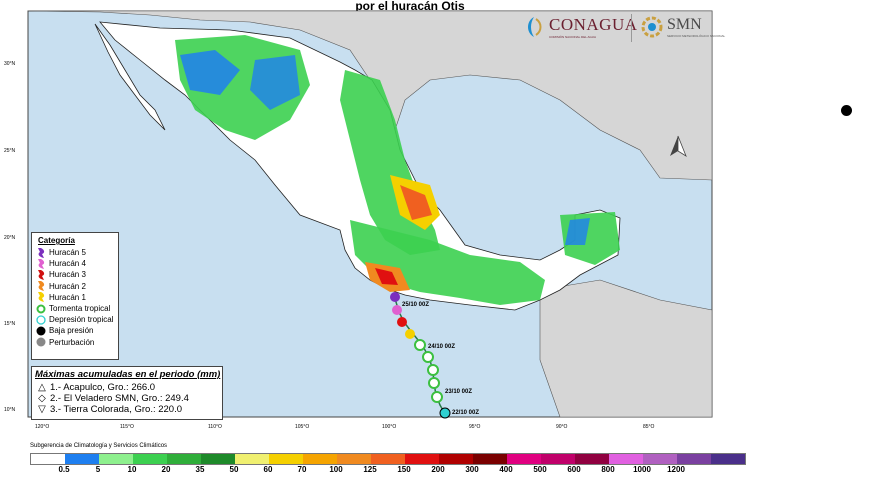 This screenshot has width=881, height=482. Describe the element at coordinates (67, 253) in the screenshot. I see `legend-item-label: Huracán 5` at that location.